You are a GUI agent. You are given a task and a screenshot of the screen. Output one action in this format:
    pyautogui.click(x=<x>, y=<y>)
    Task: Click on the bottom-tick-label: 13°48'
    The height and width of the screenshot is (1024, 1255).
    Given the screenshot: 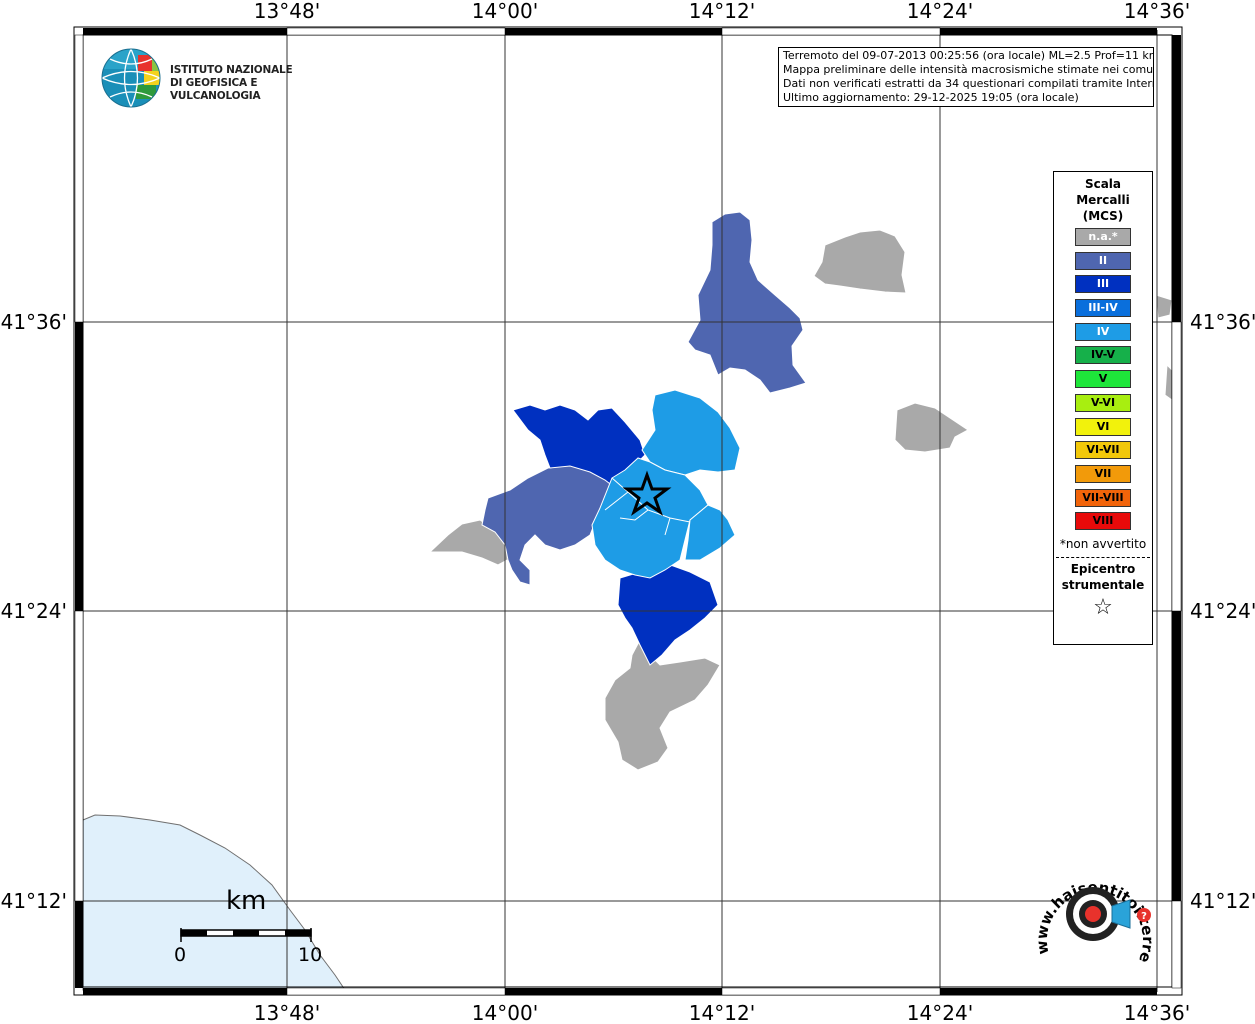 What is the action you would take?
    pyautogui.click(x=287, y=1012)
    